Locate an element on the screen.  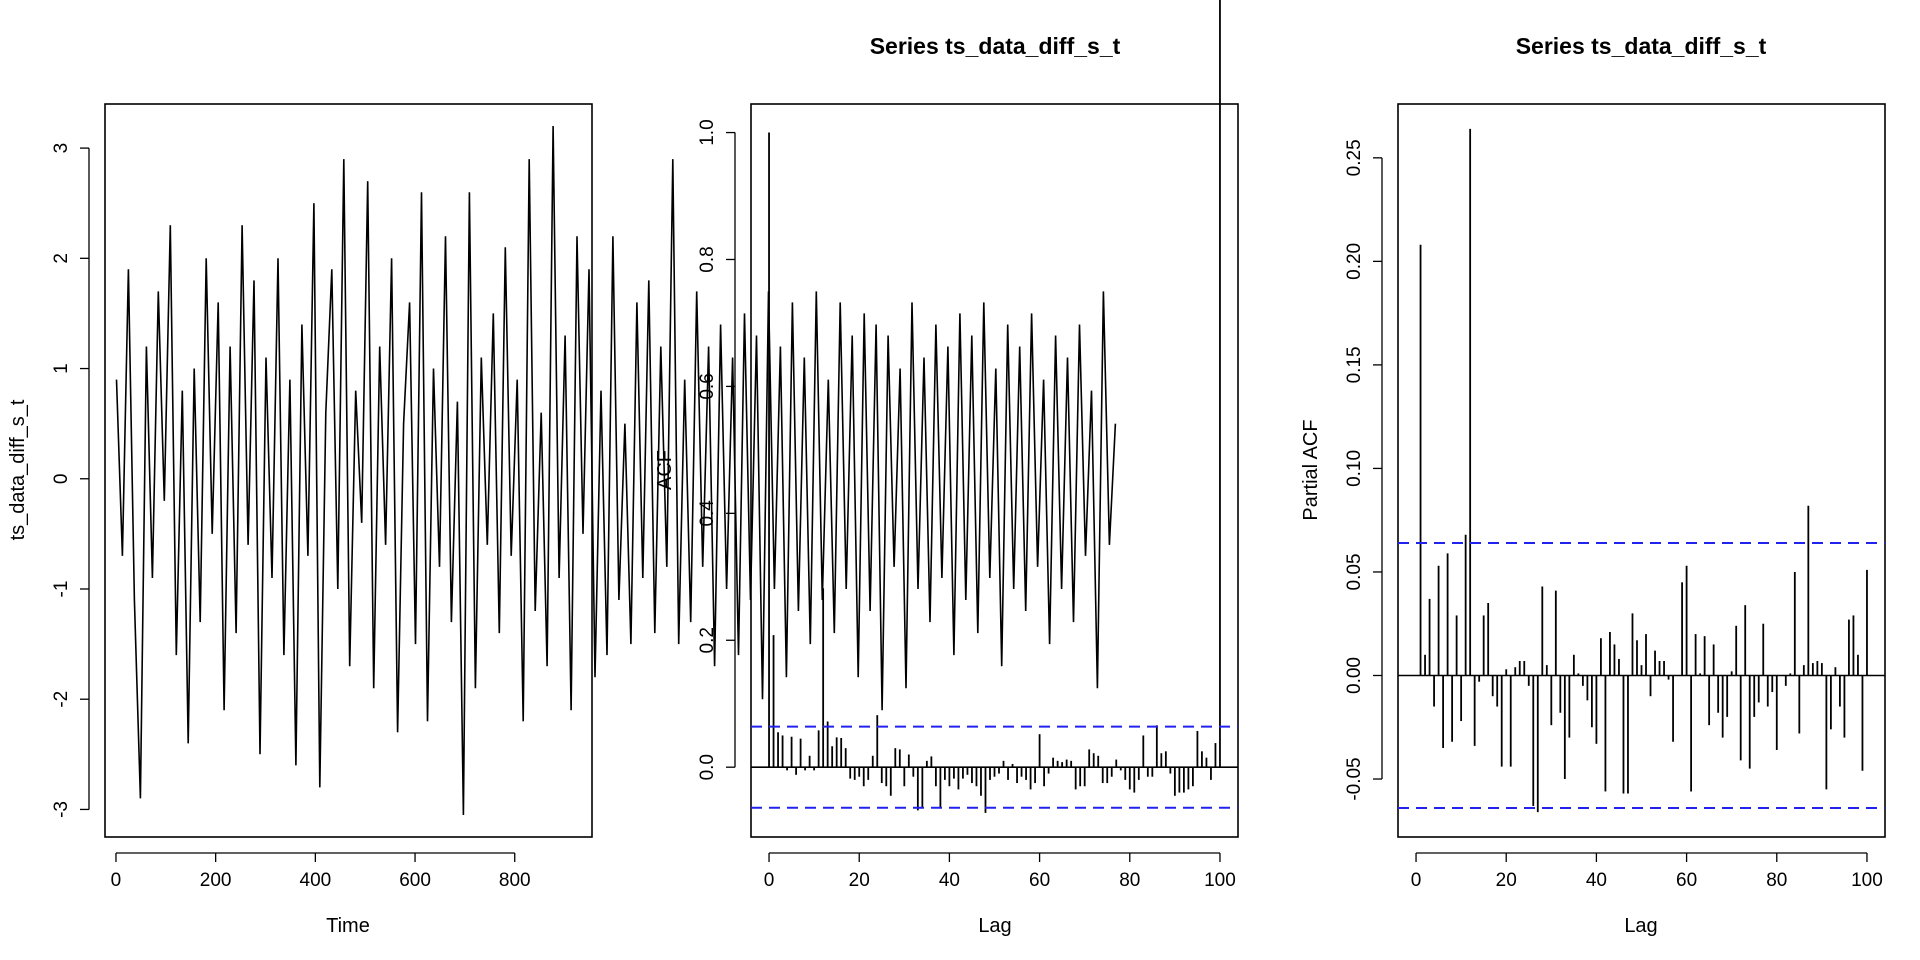
y-tick-label: -1 is located at coordinates (61, 589).